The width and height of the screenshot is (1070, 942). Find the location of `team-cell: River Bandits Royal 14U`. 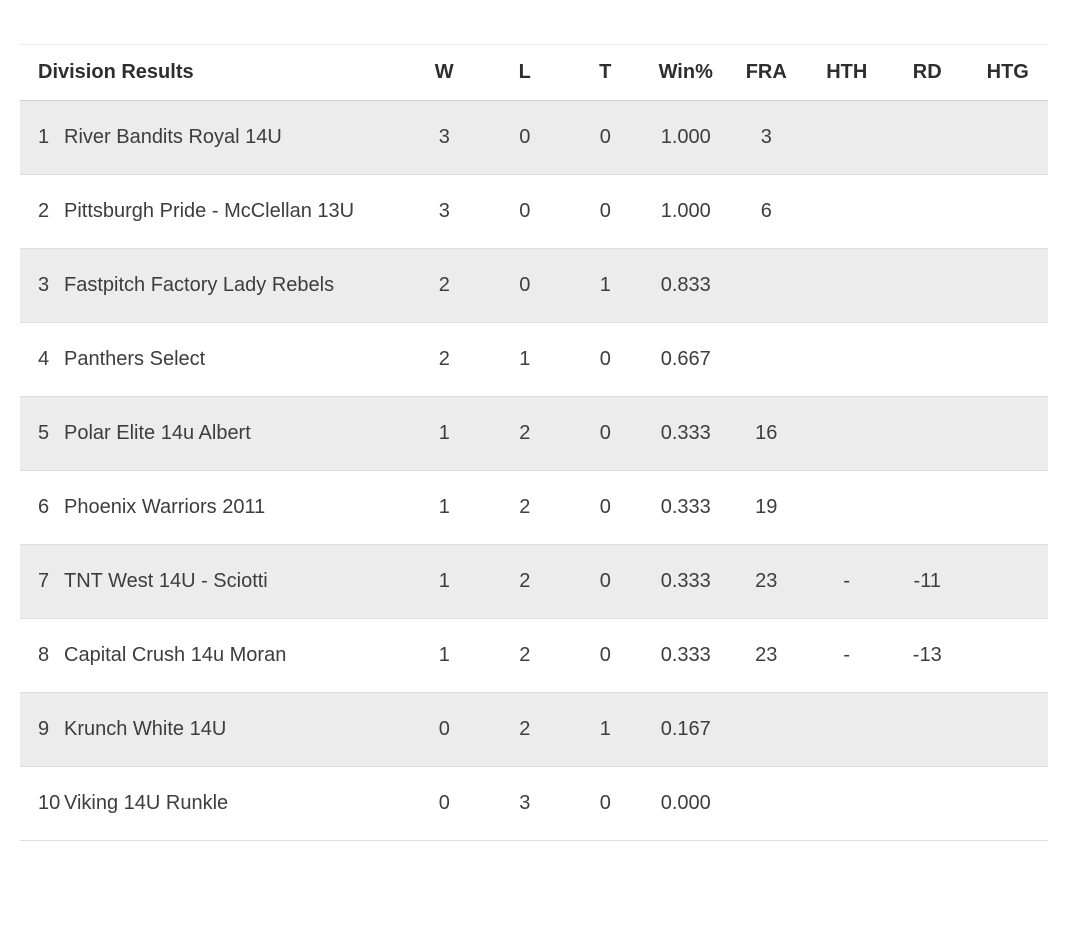

team-cell: River Bandits Royal 14U is located at coordinates (173, 137).